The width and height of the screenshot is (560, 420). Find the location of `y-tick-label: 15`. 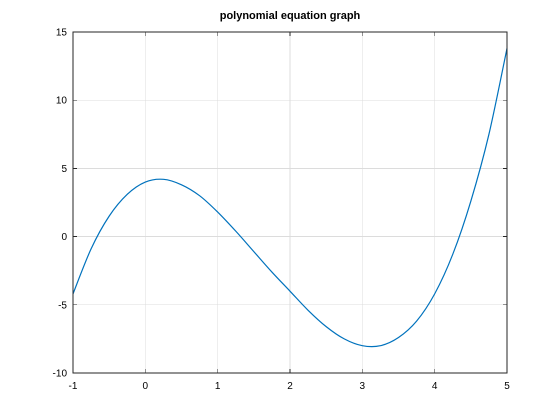

y-tick-label: 15 is located at coordinates (62, 33).